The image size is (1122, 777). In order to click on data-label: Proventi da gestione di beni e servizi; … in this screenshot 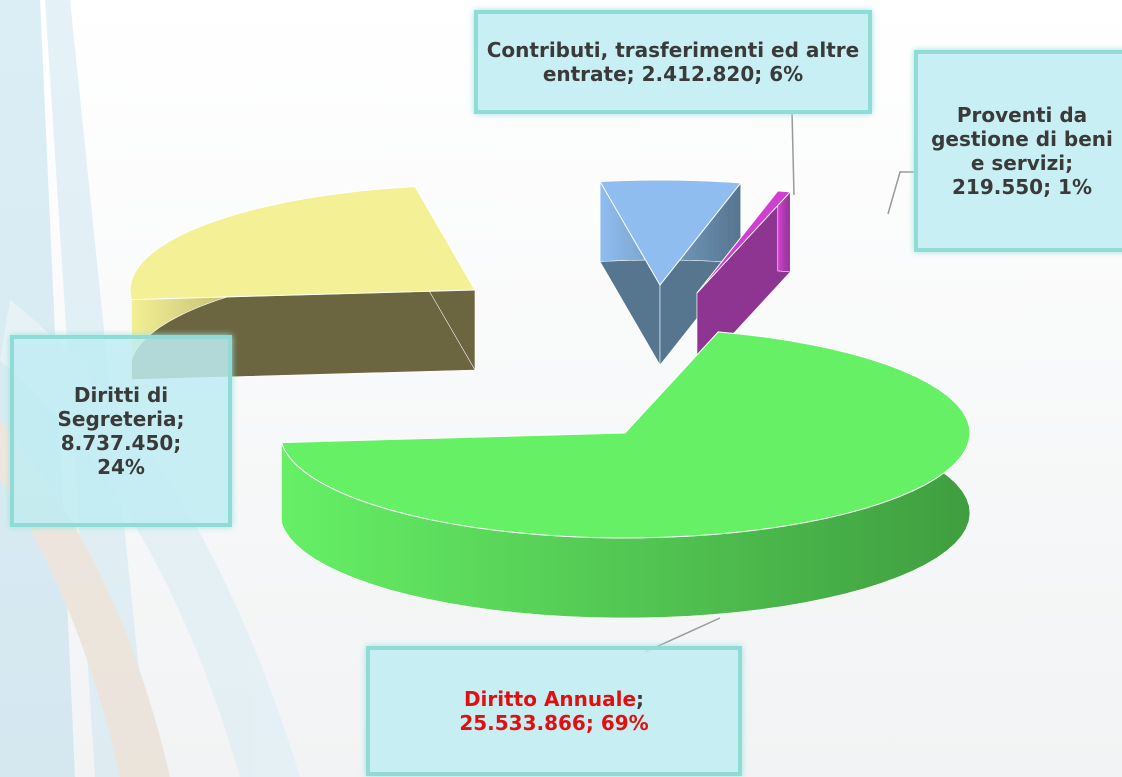, I will do `click(1018, 151)`.